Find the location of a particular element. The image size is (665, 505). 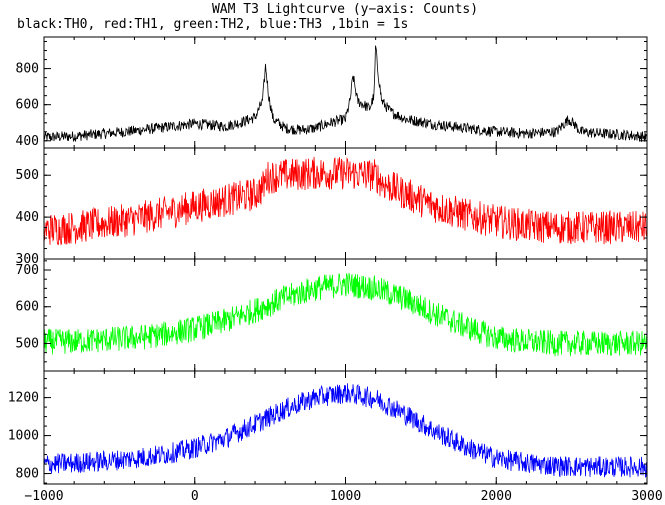

y-tick-label: 1200 is located at coordinates (23, 398).